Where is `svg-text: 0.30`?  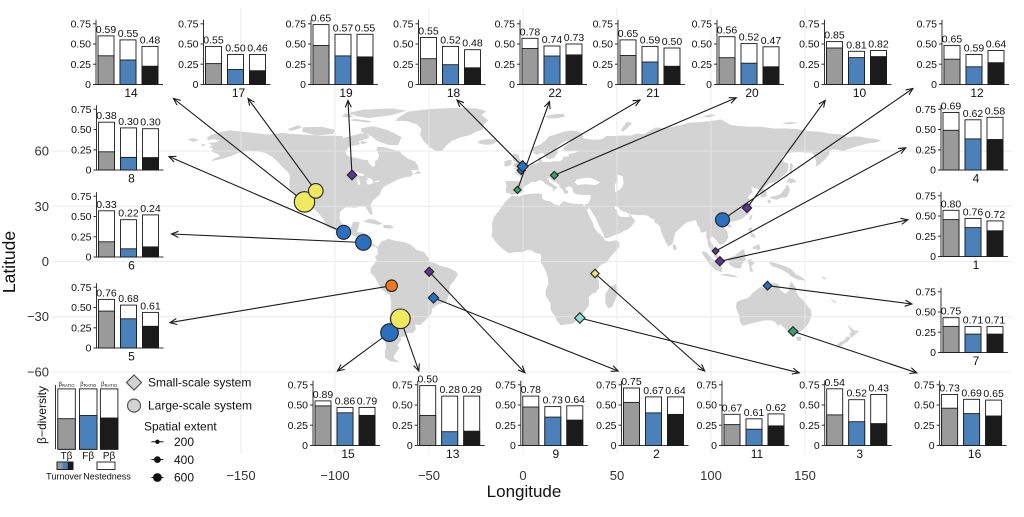 svg-text: 0.30 is located at coordinates (150, 123).